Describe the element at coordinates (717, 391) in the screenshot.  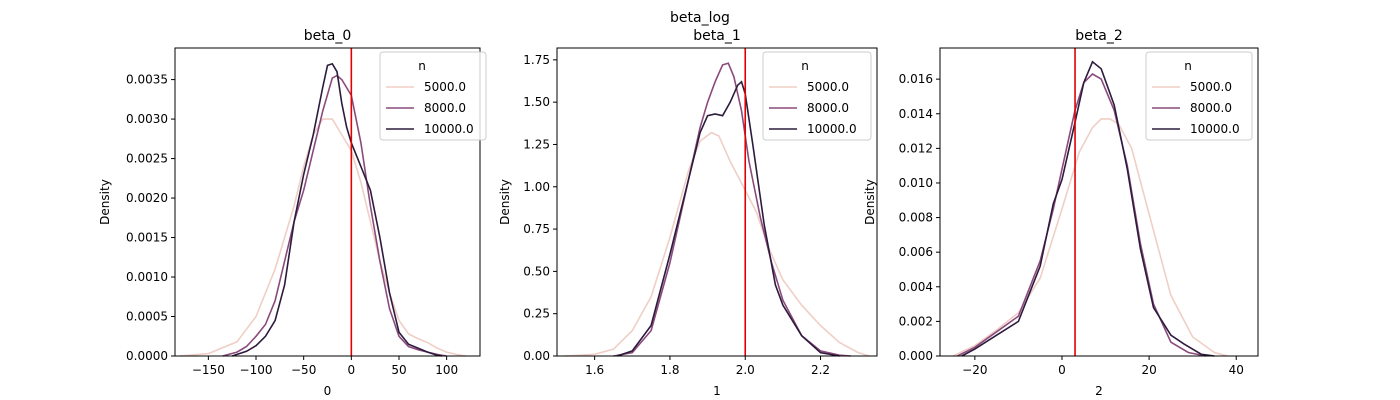
I see `x-axis-label: 1` at that location.